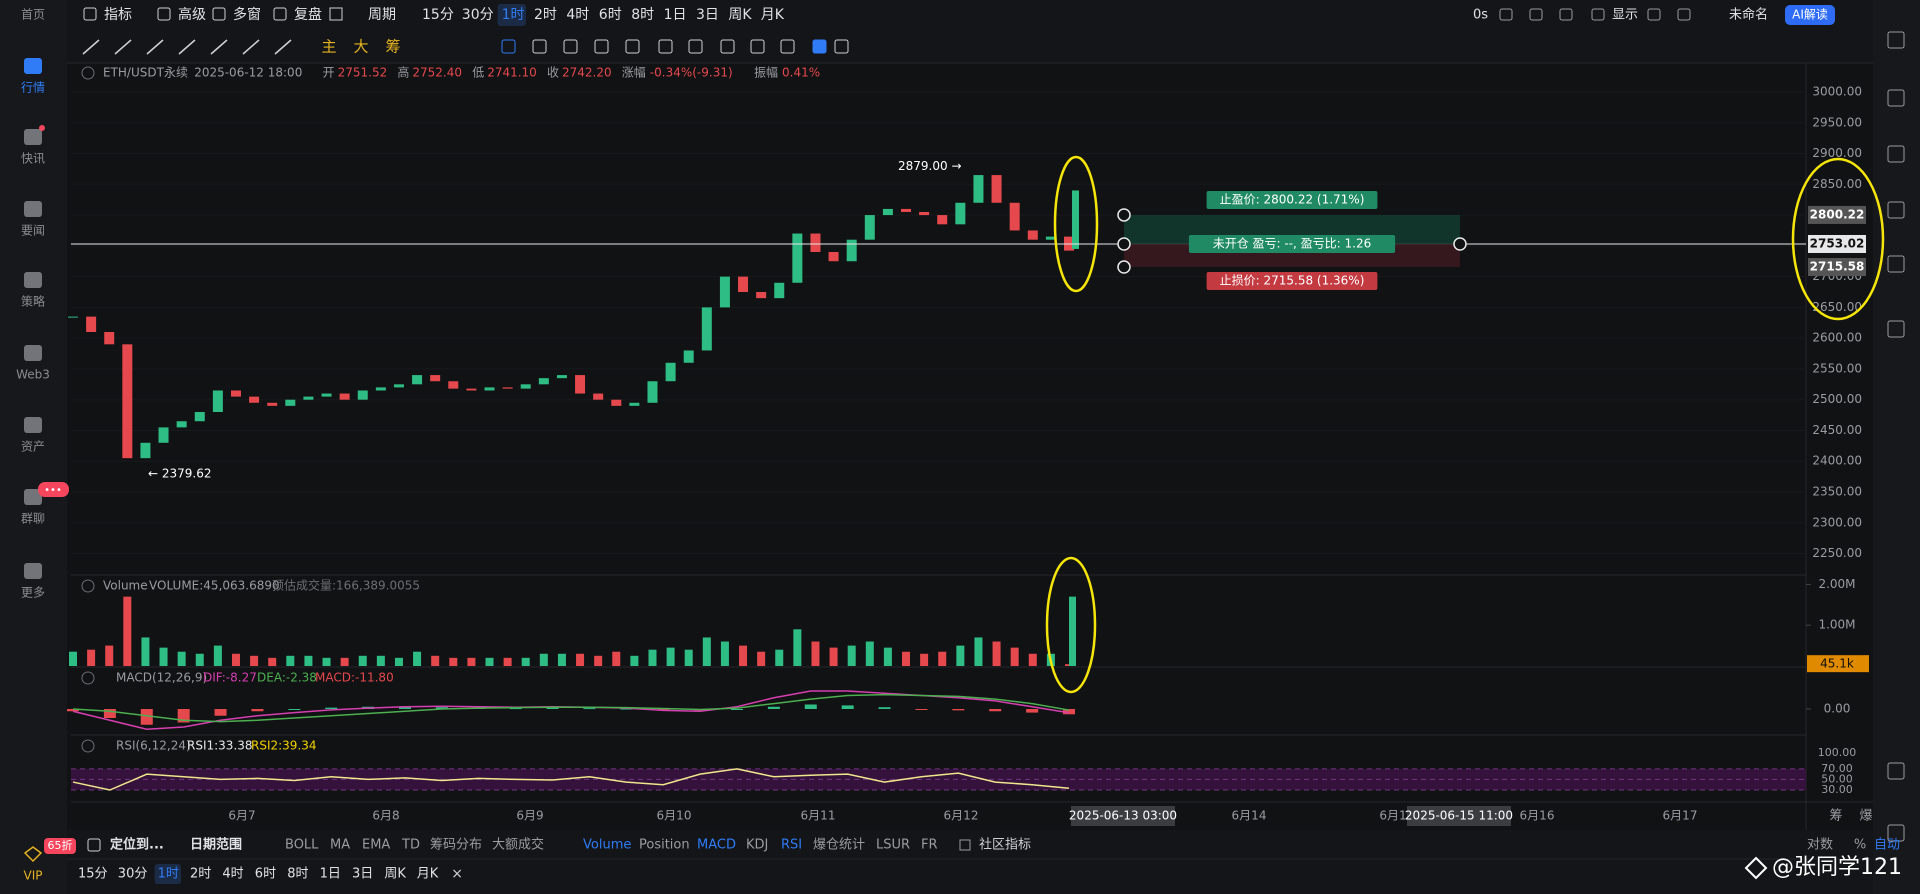 The image size is (1920, 894). Describe the element at coordinates (457, 874) in the screenshot. I see `close-button: ×` at that location.